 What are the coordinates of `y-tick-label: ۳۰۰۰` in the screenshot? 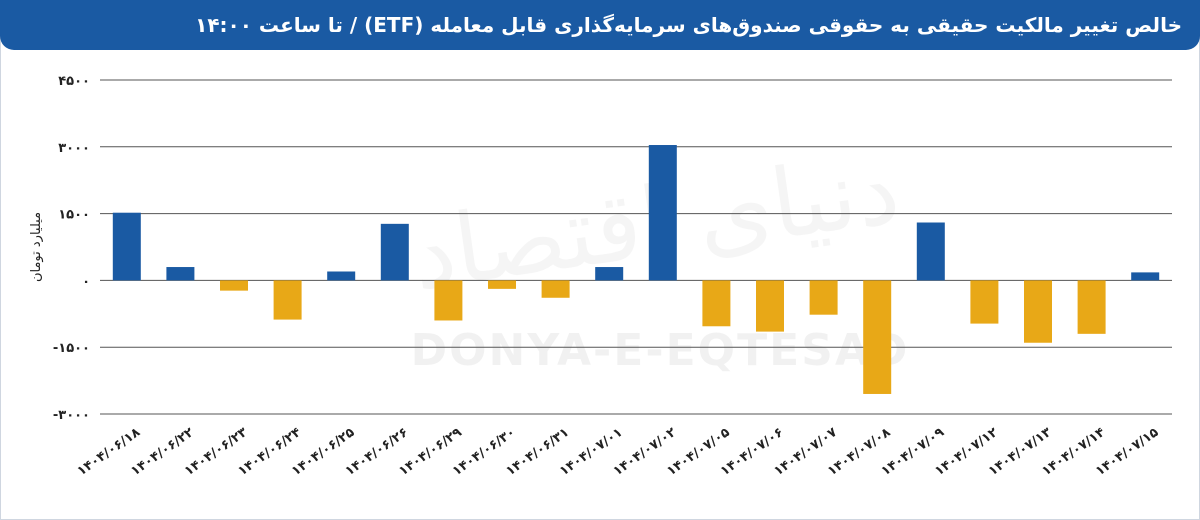 It's located at (74, 148).